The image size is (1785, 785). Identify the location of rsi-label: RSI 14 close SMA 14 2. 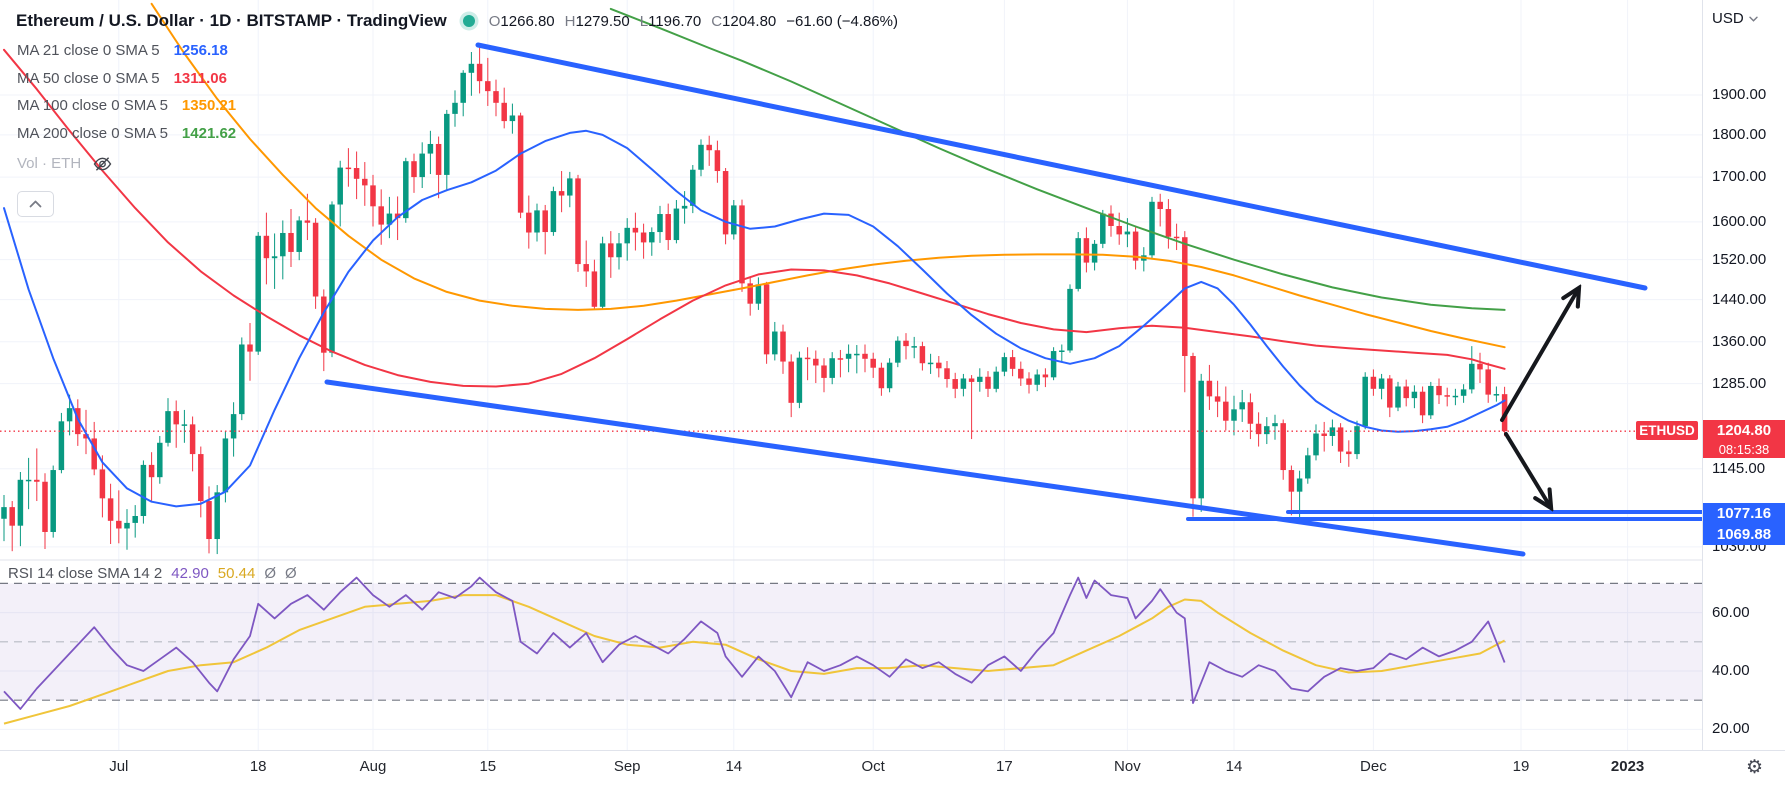
(85, 573).